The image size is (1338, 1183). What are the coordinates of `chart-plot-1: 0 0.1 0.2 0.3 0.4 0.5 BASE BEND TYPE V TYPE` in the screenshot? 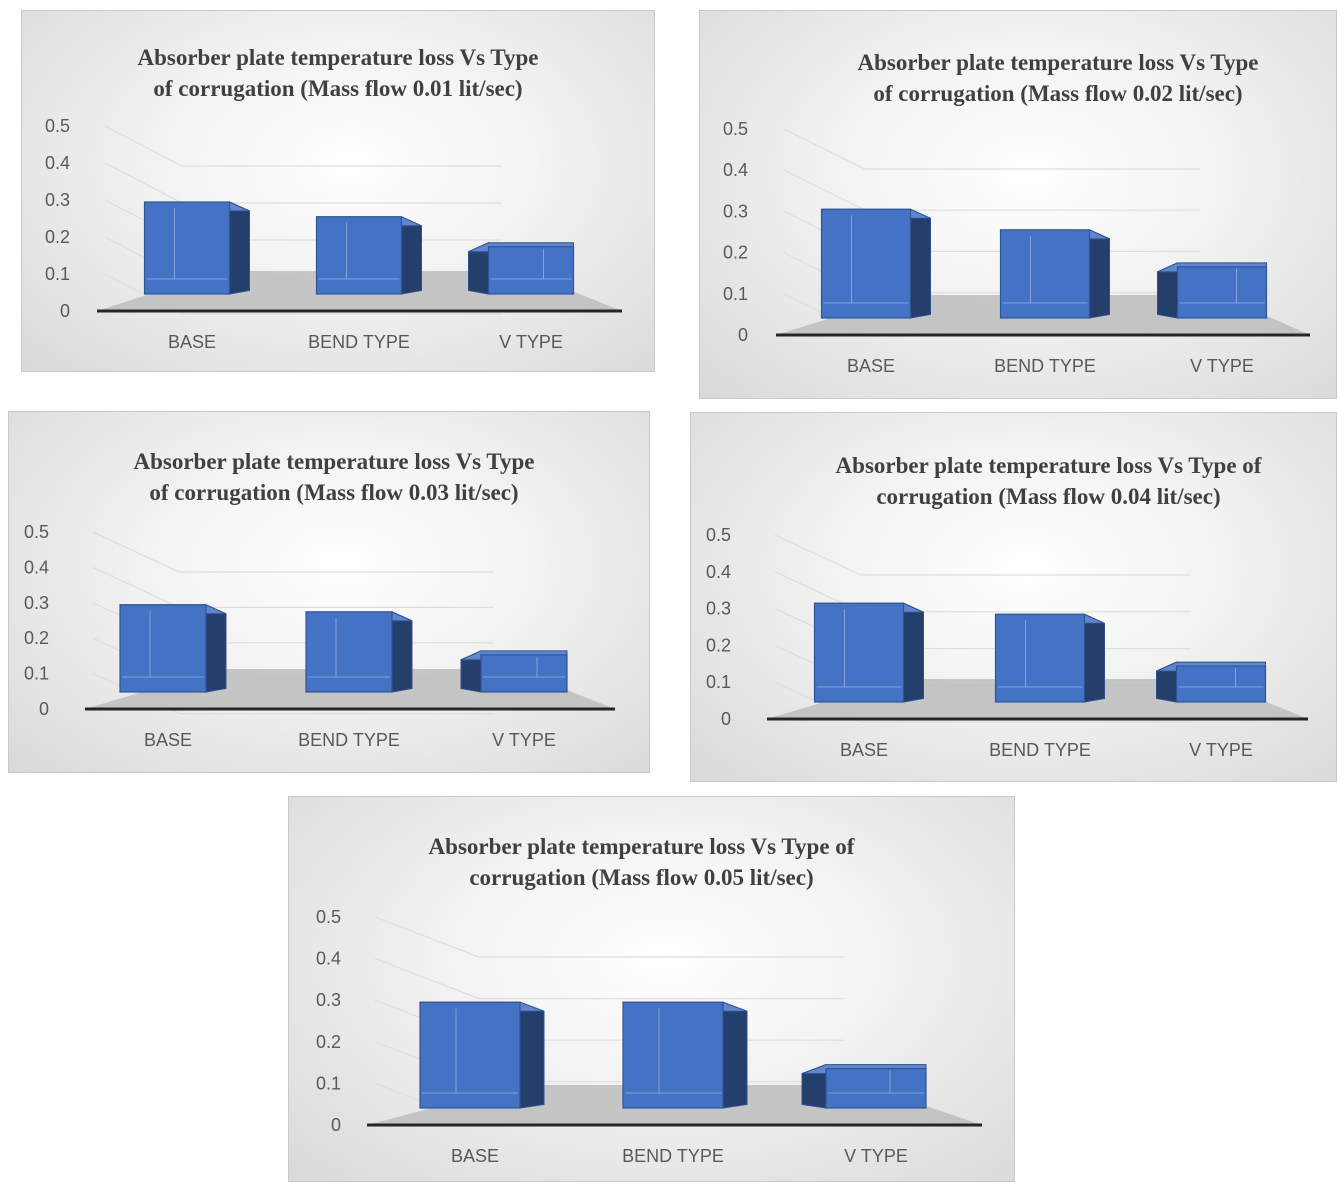 It's located at (333, 234).